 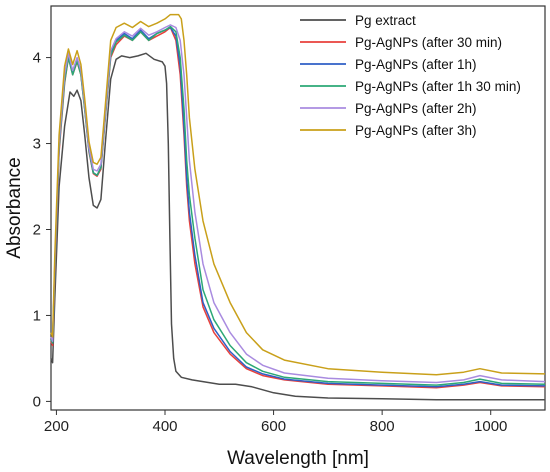 What do you see at coordinates (382, 426) in the screenshot?
I see `x-tick-label: 800` at bounding box center [382, 426].